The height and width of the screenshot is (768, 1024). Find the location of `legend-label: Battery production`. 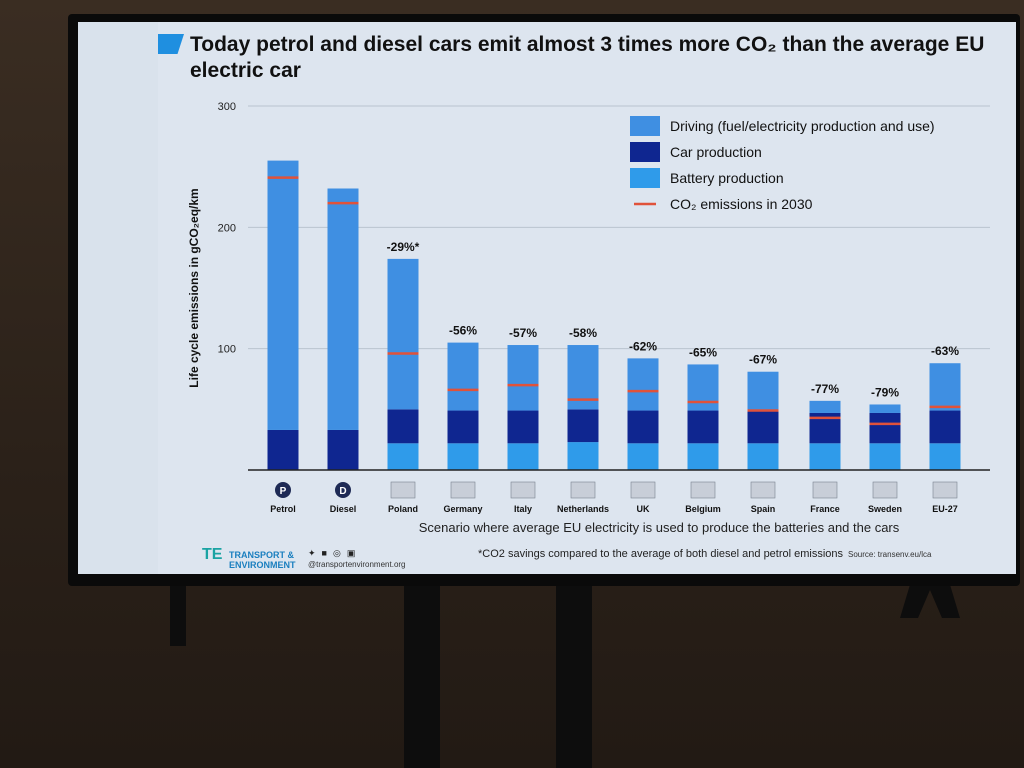

legend-label: Battery production is located at coordinates (727, 178).